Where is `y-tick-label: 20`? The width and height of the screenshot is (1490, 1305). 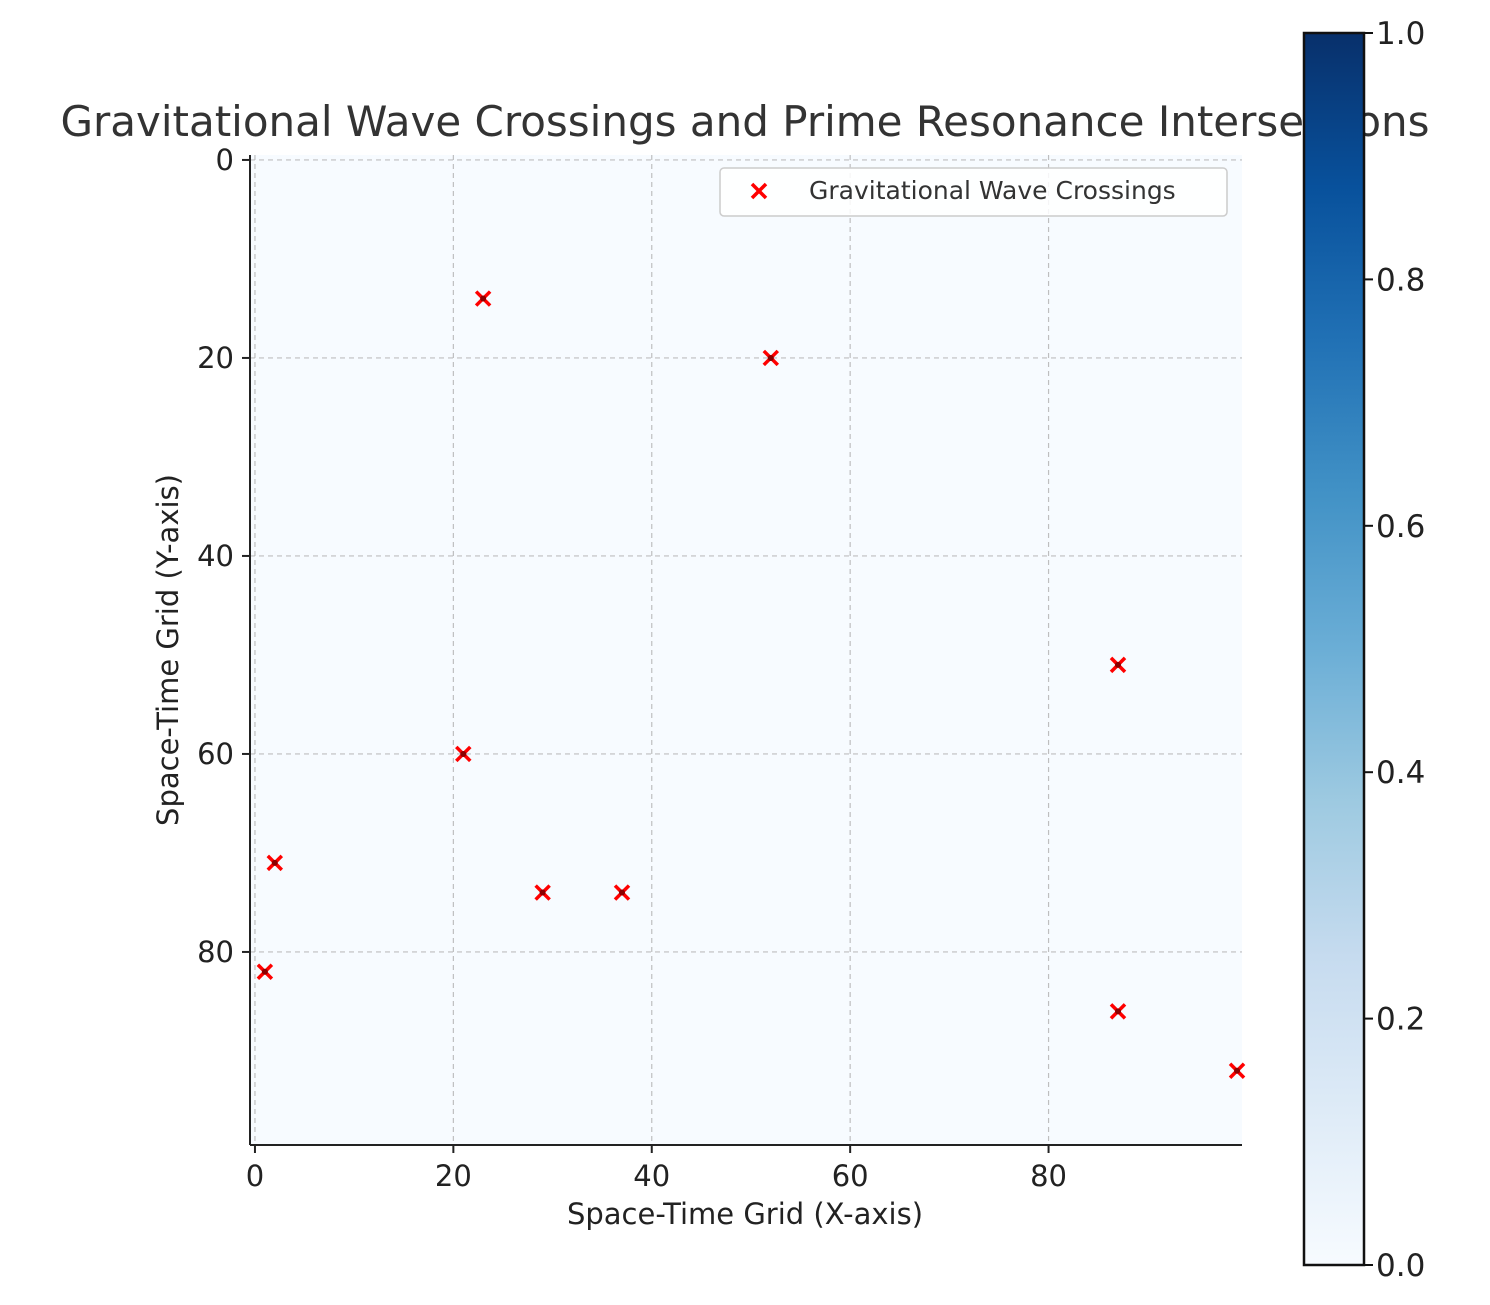 y-tick-label: 20 is located at coordinates (215, 358).